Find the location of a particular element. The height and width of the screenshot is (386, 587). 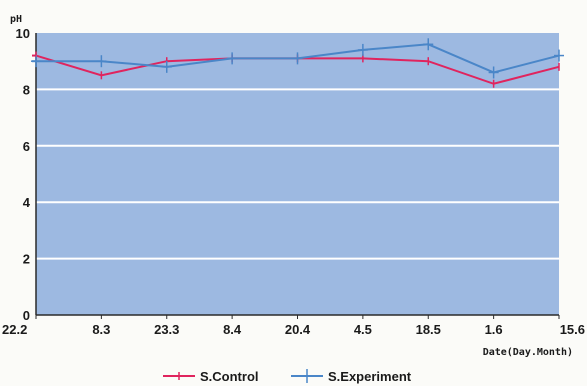

point-s-experiment-18.5 is located at coordinates (428, 44).